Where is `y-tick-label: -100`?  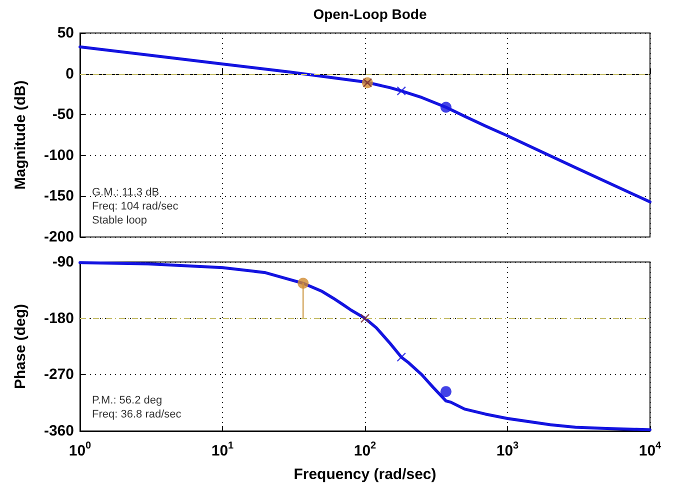
y-tick-label: -100 is located at coordinates (59, 155).